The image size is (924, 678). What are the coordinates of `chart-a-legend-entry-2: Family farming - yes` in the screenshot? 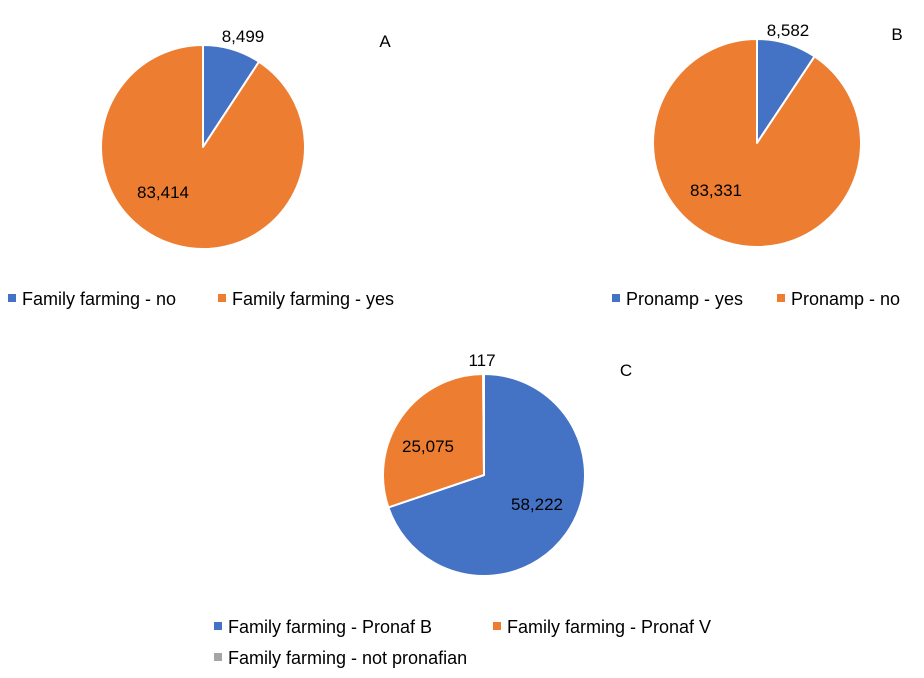 It's located at (313, 299).